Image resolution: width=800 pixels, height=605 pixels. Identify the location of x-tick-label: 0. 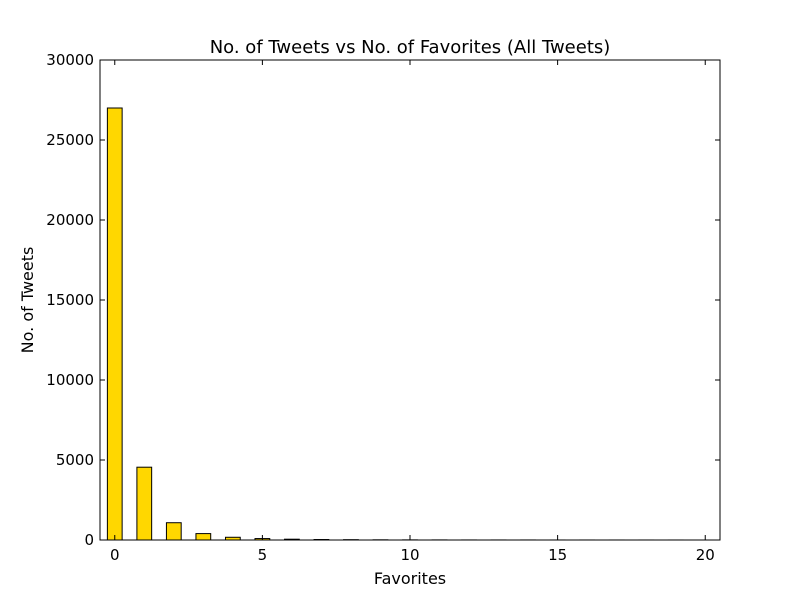
(115, 555).